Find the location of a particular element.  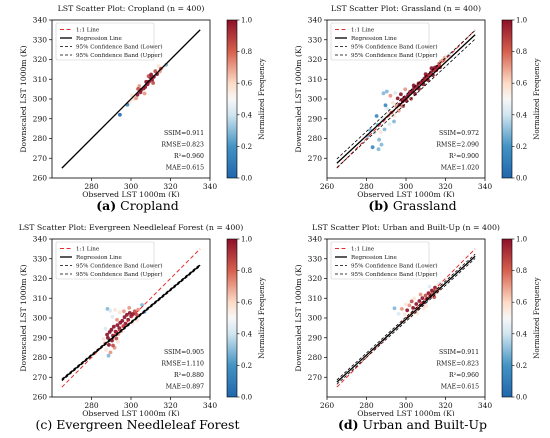

regression-line is located at coordinates (406, 99).